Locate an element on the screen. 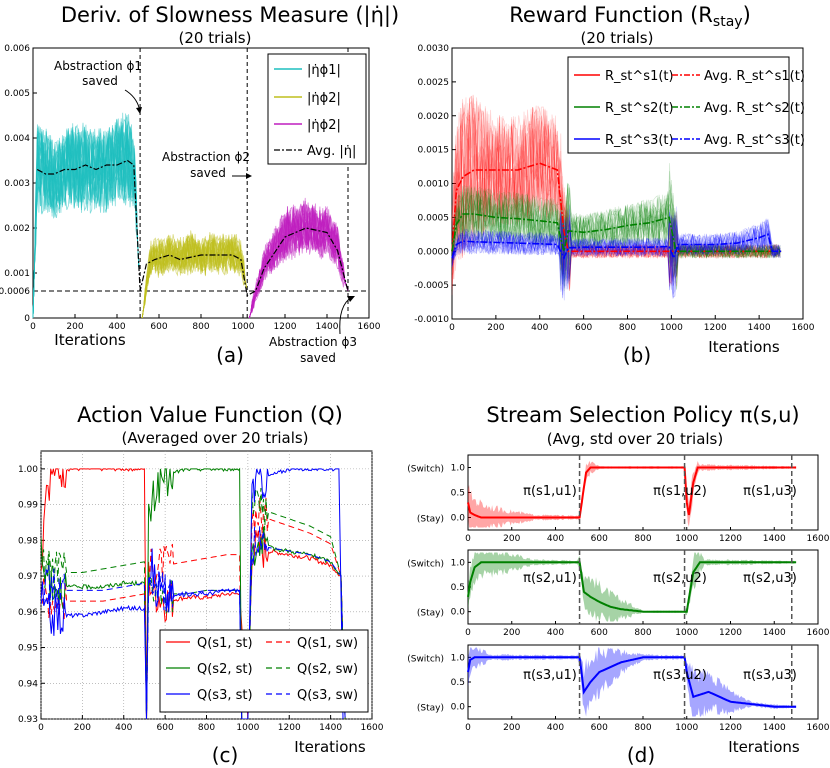 The image size is (830, 768). panel-b-title: Reward Function (Rstay) is located at coordinates (630, 16).